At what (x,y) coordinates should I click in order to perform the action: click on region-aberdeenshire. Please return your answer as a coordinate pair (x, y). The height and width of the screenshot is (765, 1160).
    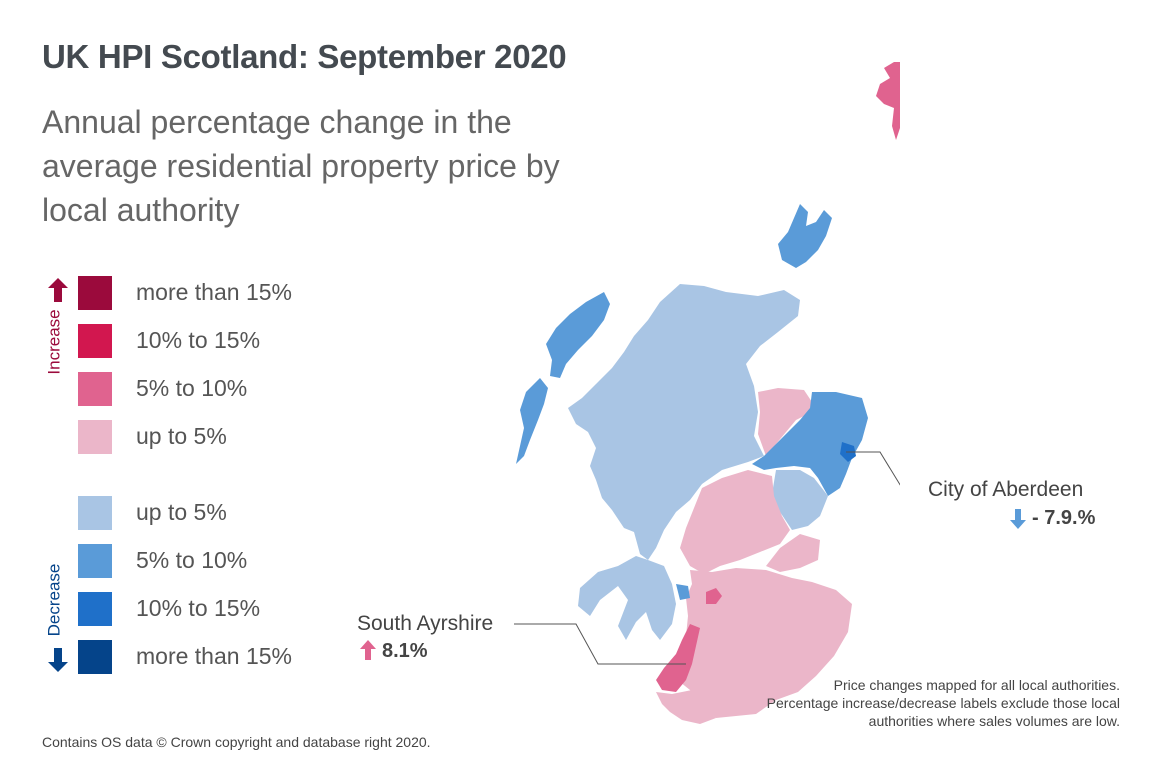
    Looking at the image, I should click on (810, 444).